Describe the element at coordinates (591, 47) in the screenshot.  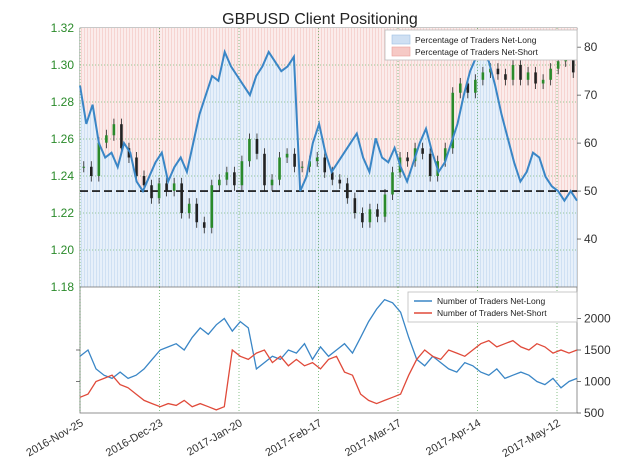
I see `right-tick-label: 80` at that location.